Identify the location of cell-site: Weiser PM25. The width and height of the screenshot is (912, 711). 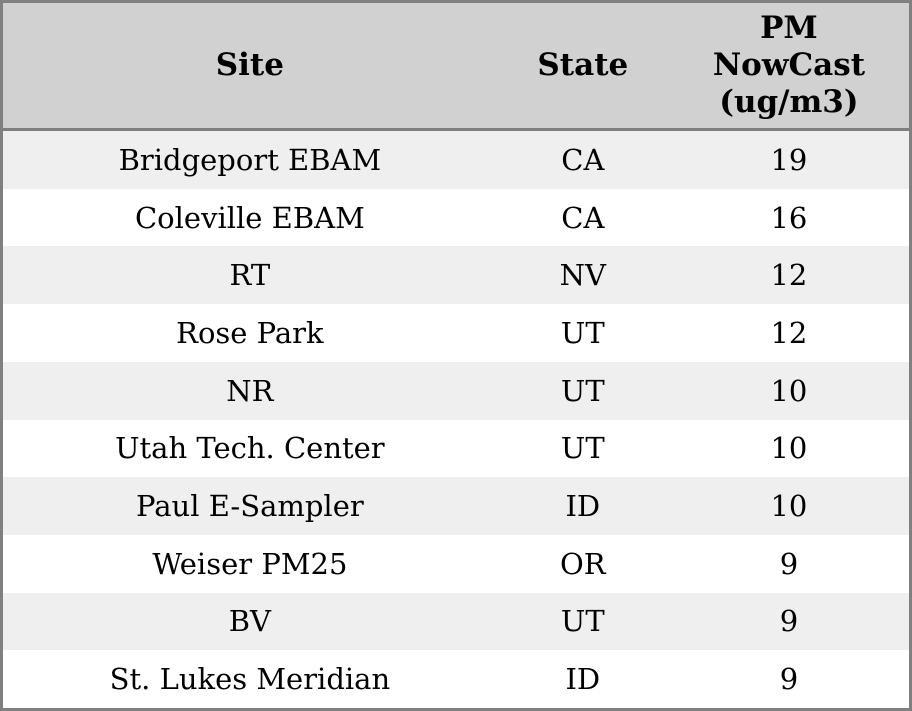
(250, 563).